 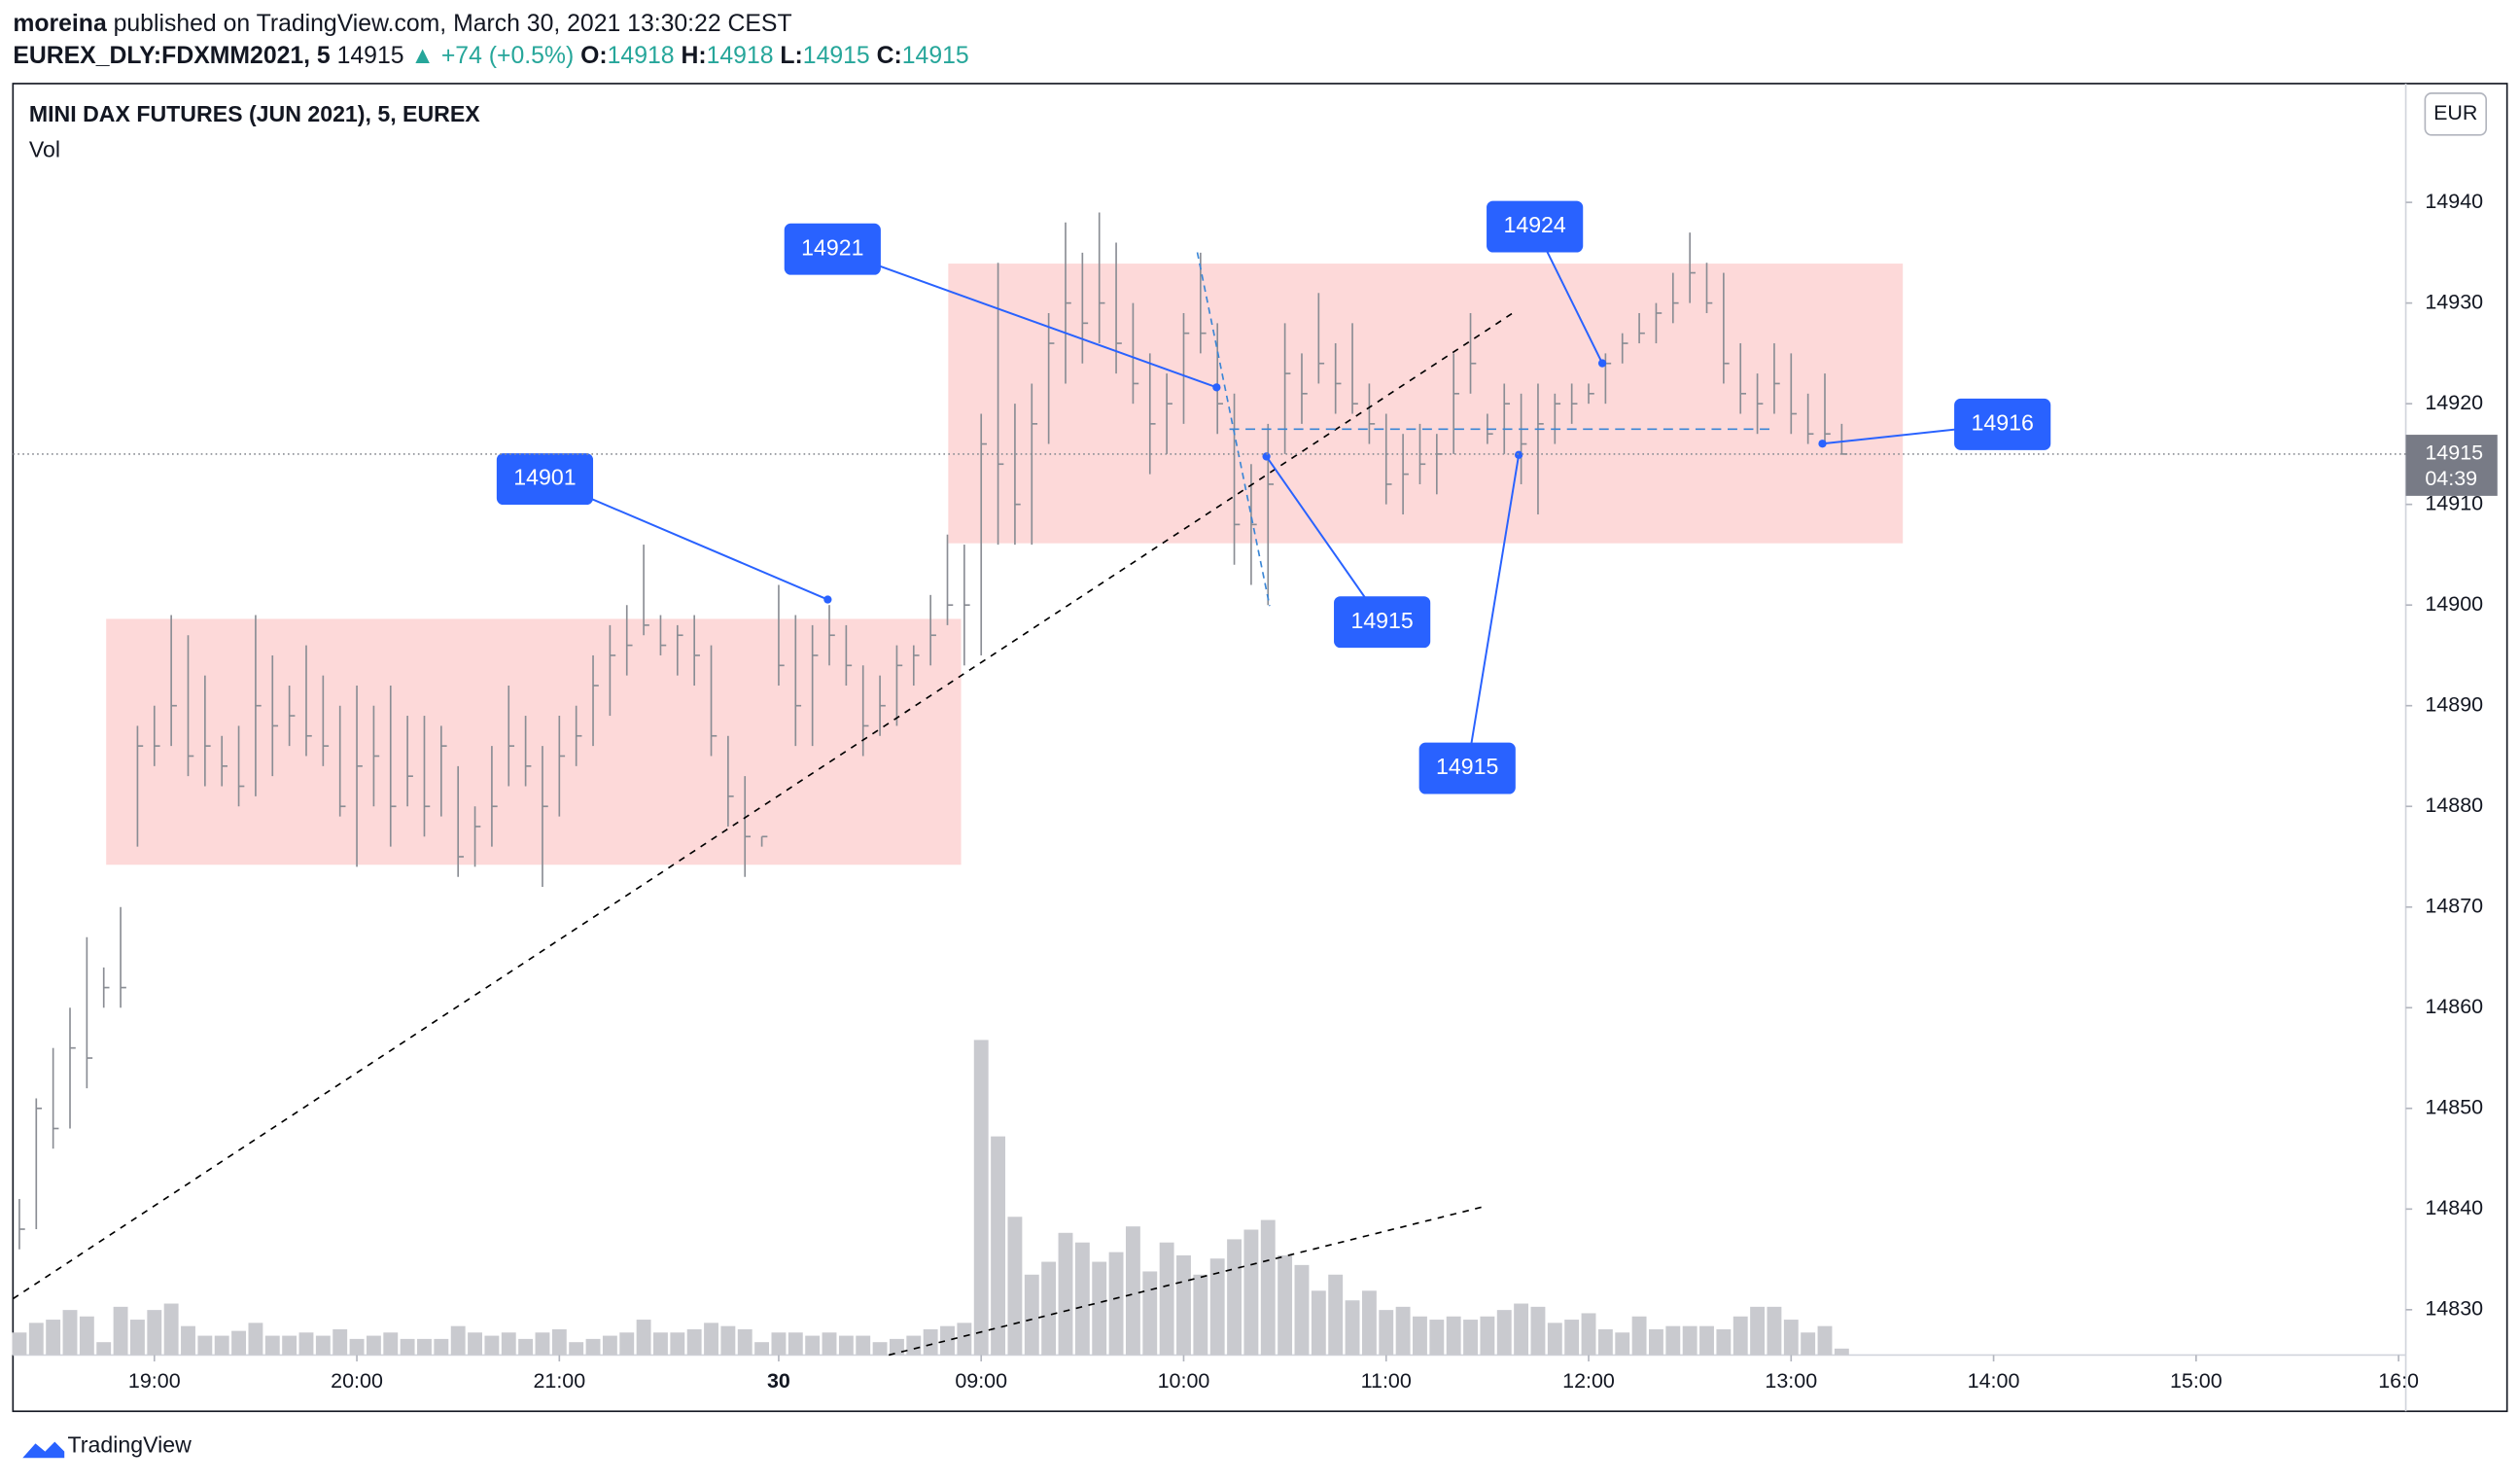 What do you see at coordinates (2454, 805) in the screenshot?
I see `y-tick-label: 14880` at bounding box center [2454, 805].